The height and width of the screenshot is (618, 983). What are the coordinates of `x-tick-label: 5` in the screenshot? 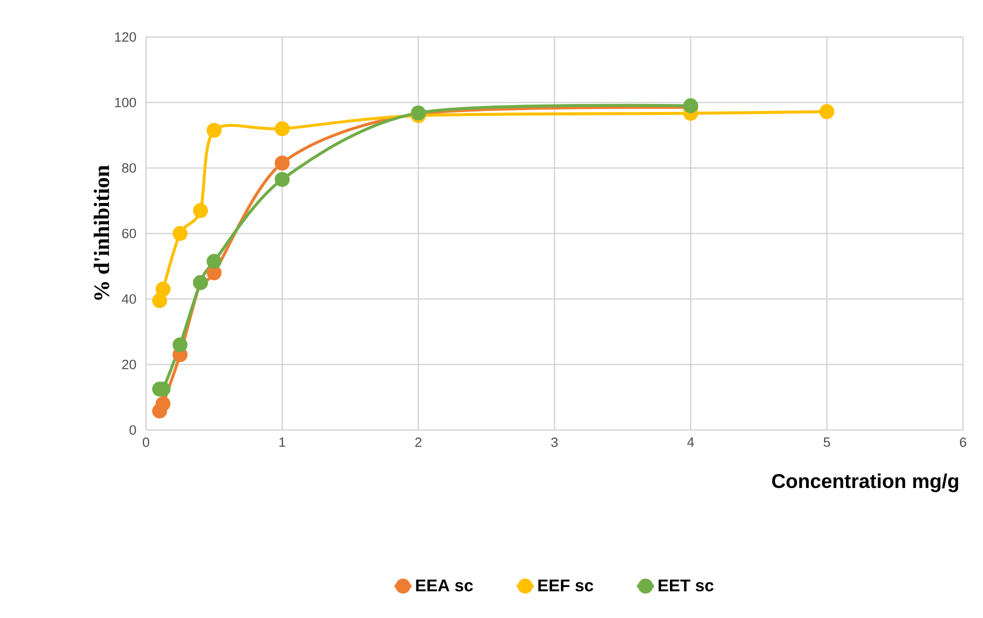 It's located at (827, 442).